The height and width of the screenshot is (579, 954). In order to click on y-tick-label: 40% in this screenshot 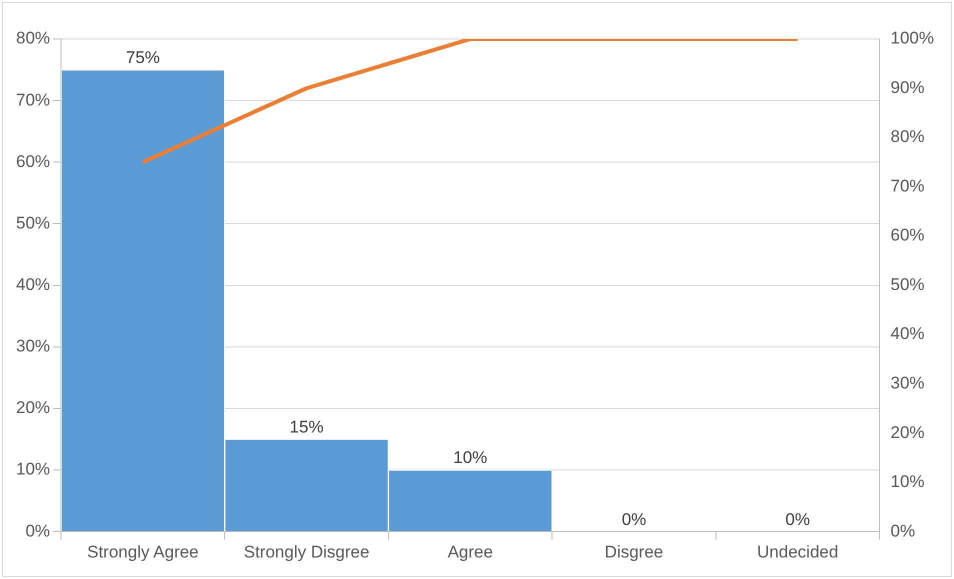, I will do `click(33, 284)`.